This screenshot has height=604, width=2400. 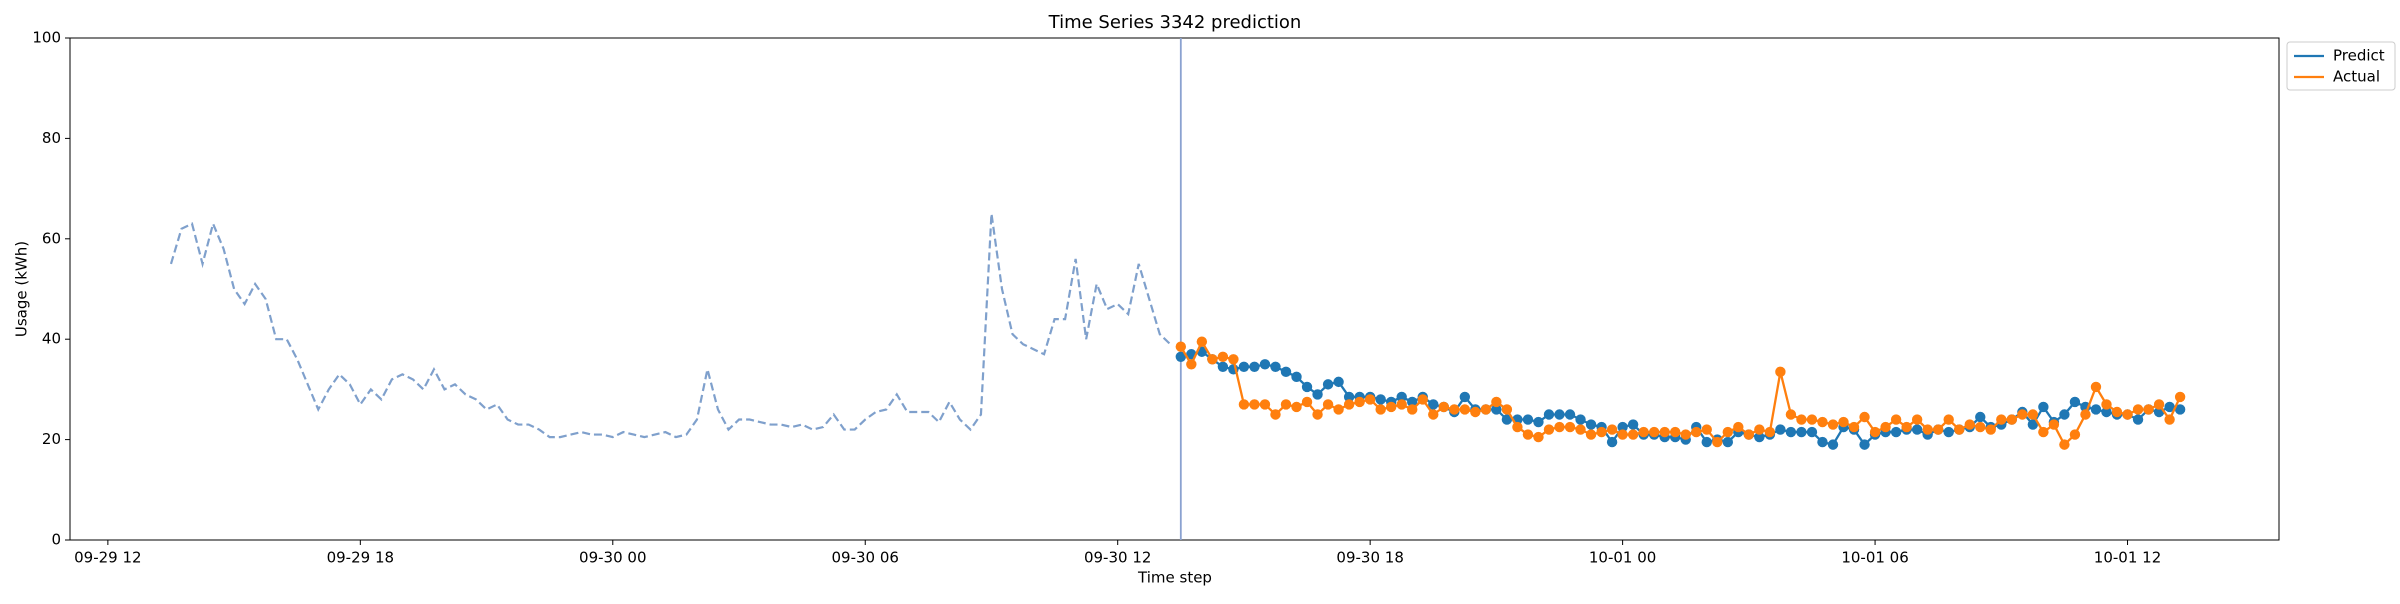 What do you see at coordinates (1622, 558) in the screenshot?
I see `x-tick-label: 10-01 00` at bounding box center [1622, 558].